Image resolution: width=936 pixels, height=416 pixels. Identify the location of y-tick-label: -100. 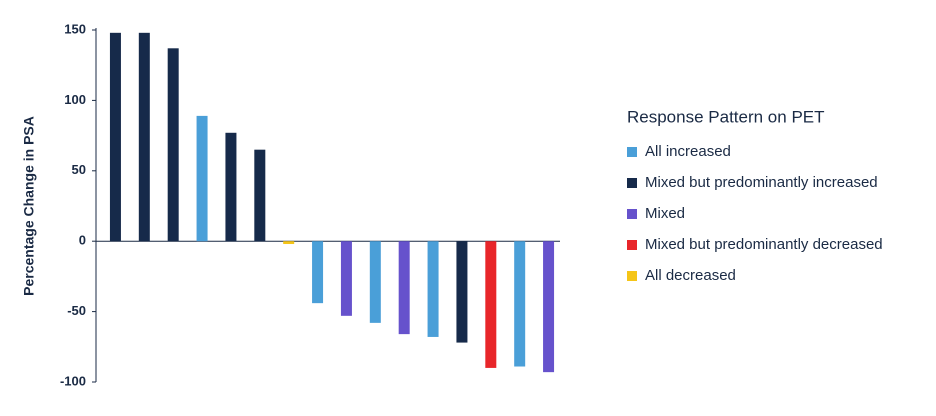
(73, 380).